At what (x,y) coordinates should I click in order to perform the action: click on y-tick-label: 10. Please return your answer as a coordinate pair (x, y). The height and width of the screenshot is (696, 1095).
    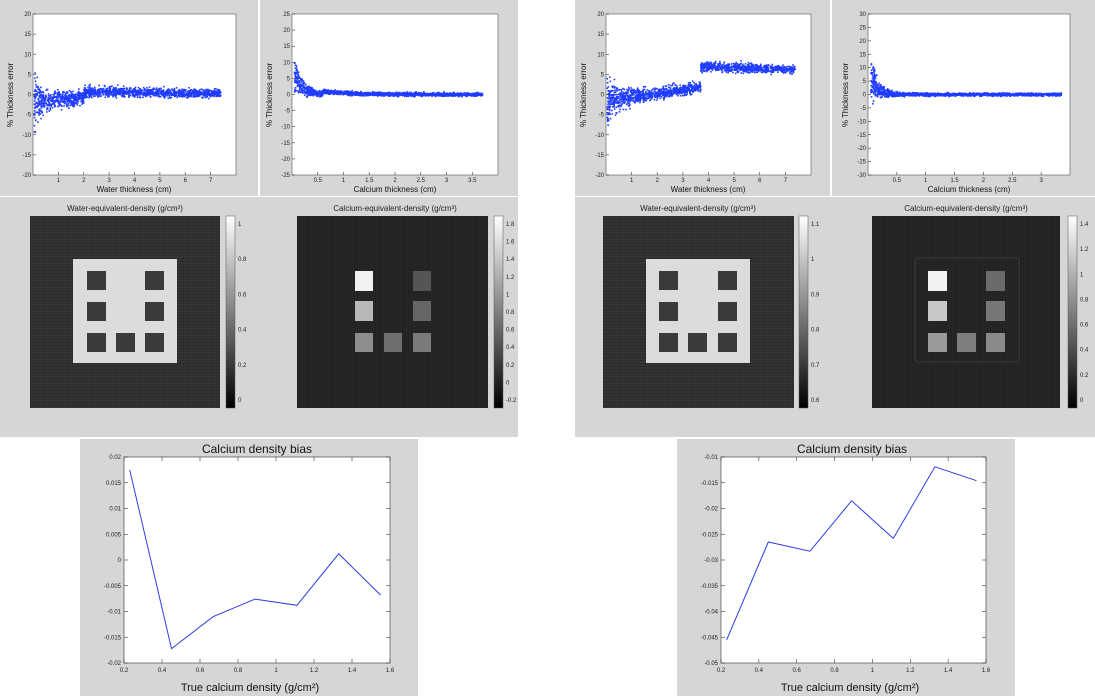
    Looking at the image, I should click on (27, 55).